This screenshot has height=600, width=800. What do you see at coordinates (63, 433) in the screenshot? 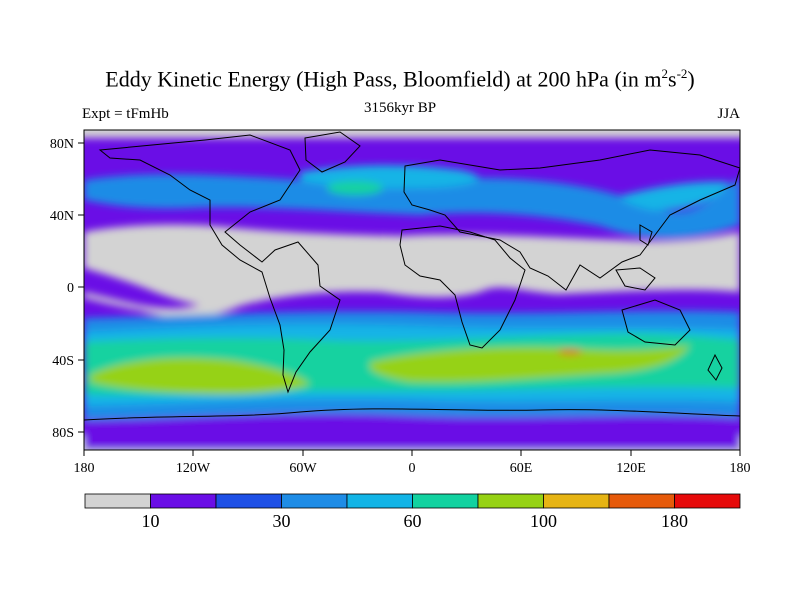
I see `lat-label: 80S` at bounding box center [63, 433].